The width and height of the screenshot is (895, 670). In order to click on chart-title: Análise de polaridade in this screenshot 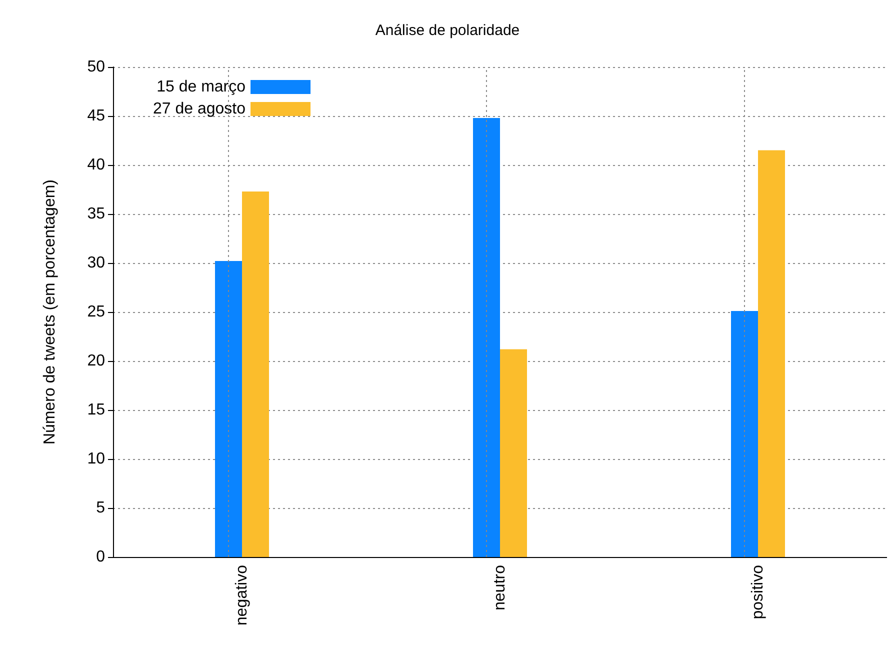, I will do `click(447, 30)`.